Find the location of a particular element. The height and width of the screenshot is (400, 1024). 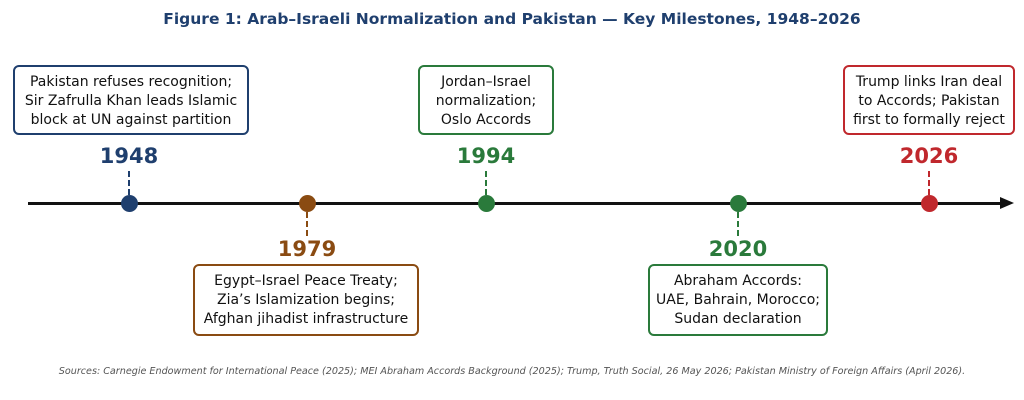

timeline-arrowhead is located at coordinates (1007, 203).